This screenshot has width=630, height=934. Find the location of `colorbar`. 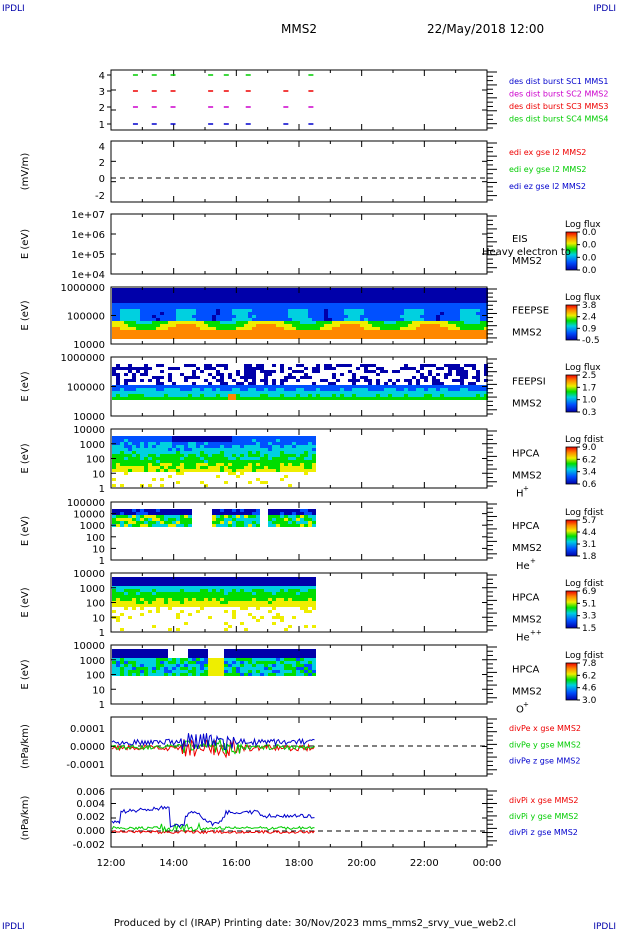

colorbar is located at coordinates (571, 251).